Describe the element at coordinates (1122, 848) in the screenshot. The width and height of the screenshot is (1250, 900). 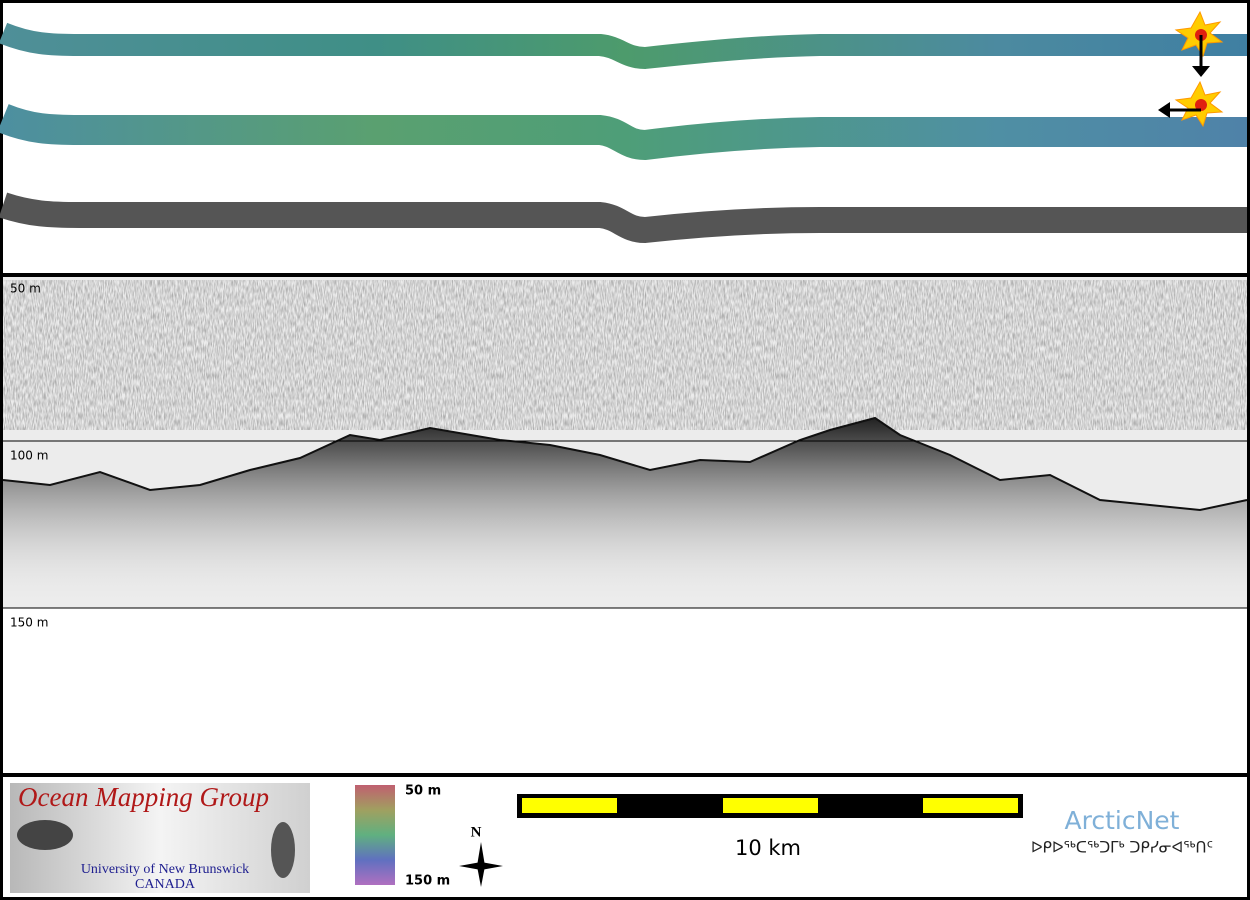
I see `arcticnet-syllabics: ᐅᑭᐅᖅᑕᖅᑐᒥᒃ ᑐᑭᓯᓂᐊᖅᑎᑦ` at that location.